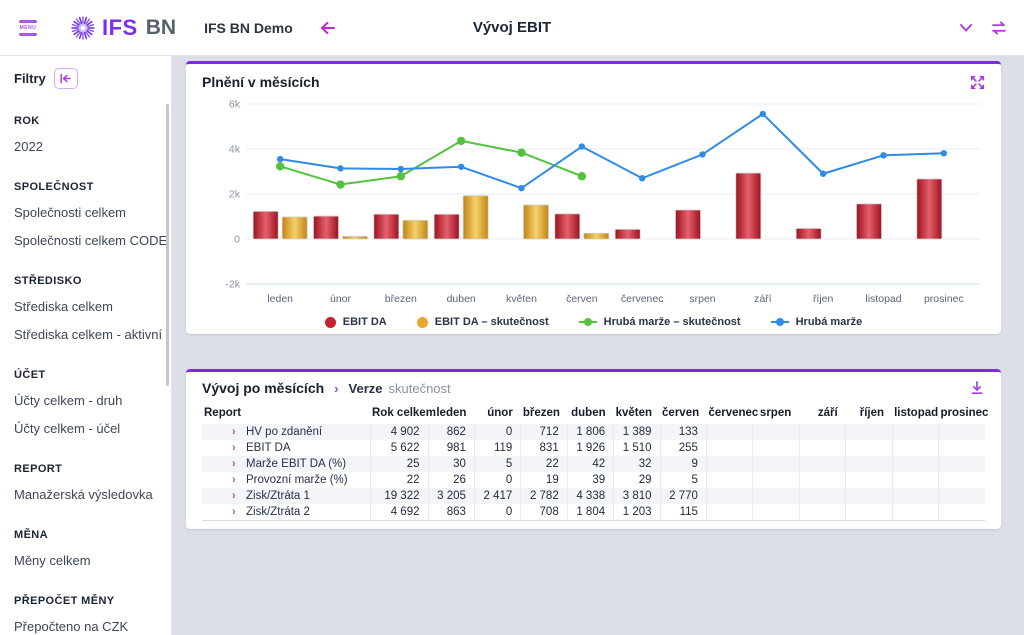 Image resolution: width=1024 pixels, height=635 pixels. What do you see at coordinates (235, 105) in the screenshot?
I see `y-axis-tick: 6k` at bounding box center [235, 105].